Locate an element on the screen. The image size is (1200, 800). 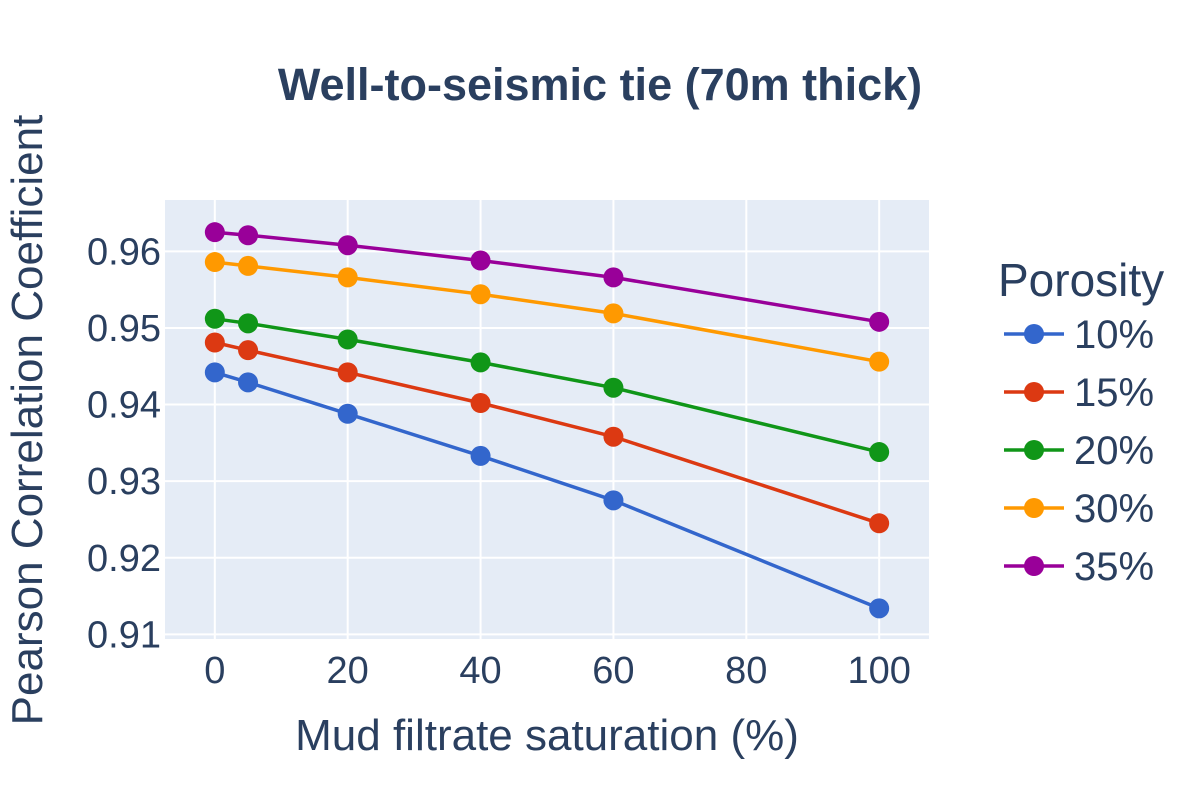
x-tick-label: 60 is located at coordinates (613, 671).